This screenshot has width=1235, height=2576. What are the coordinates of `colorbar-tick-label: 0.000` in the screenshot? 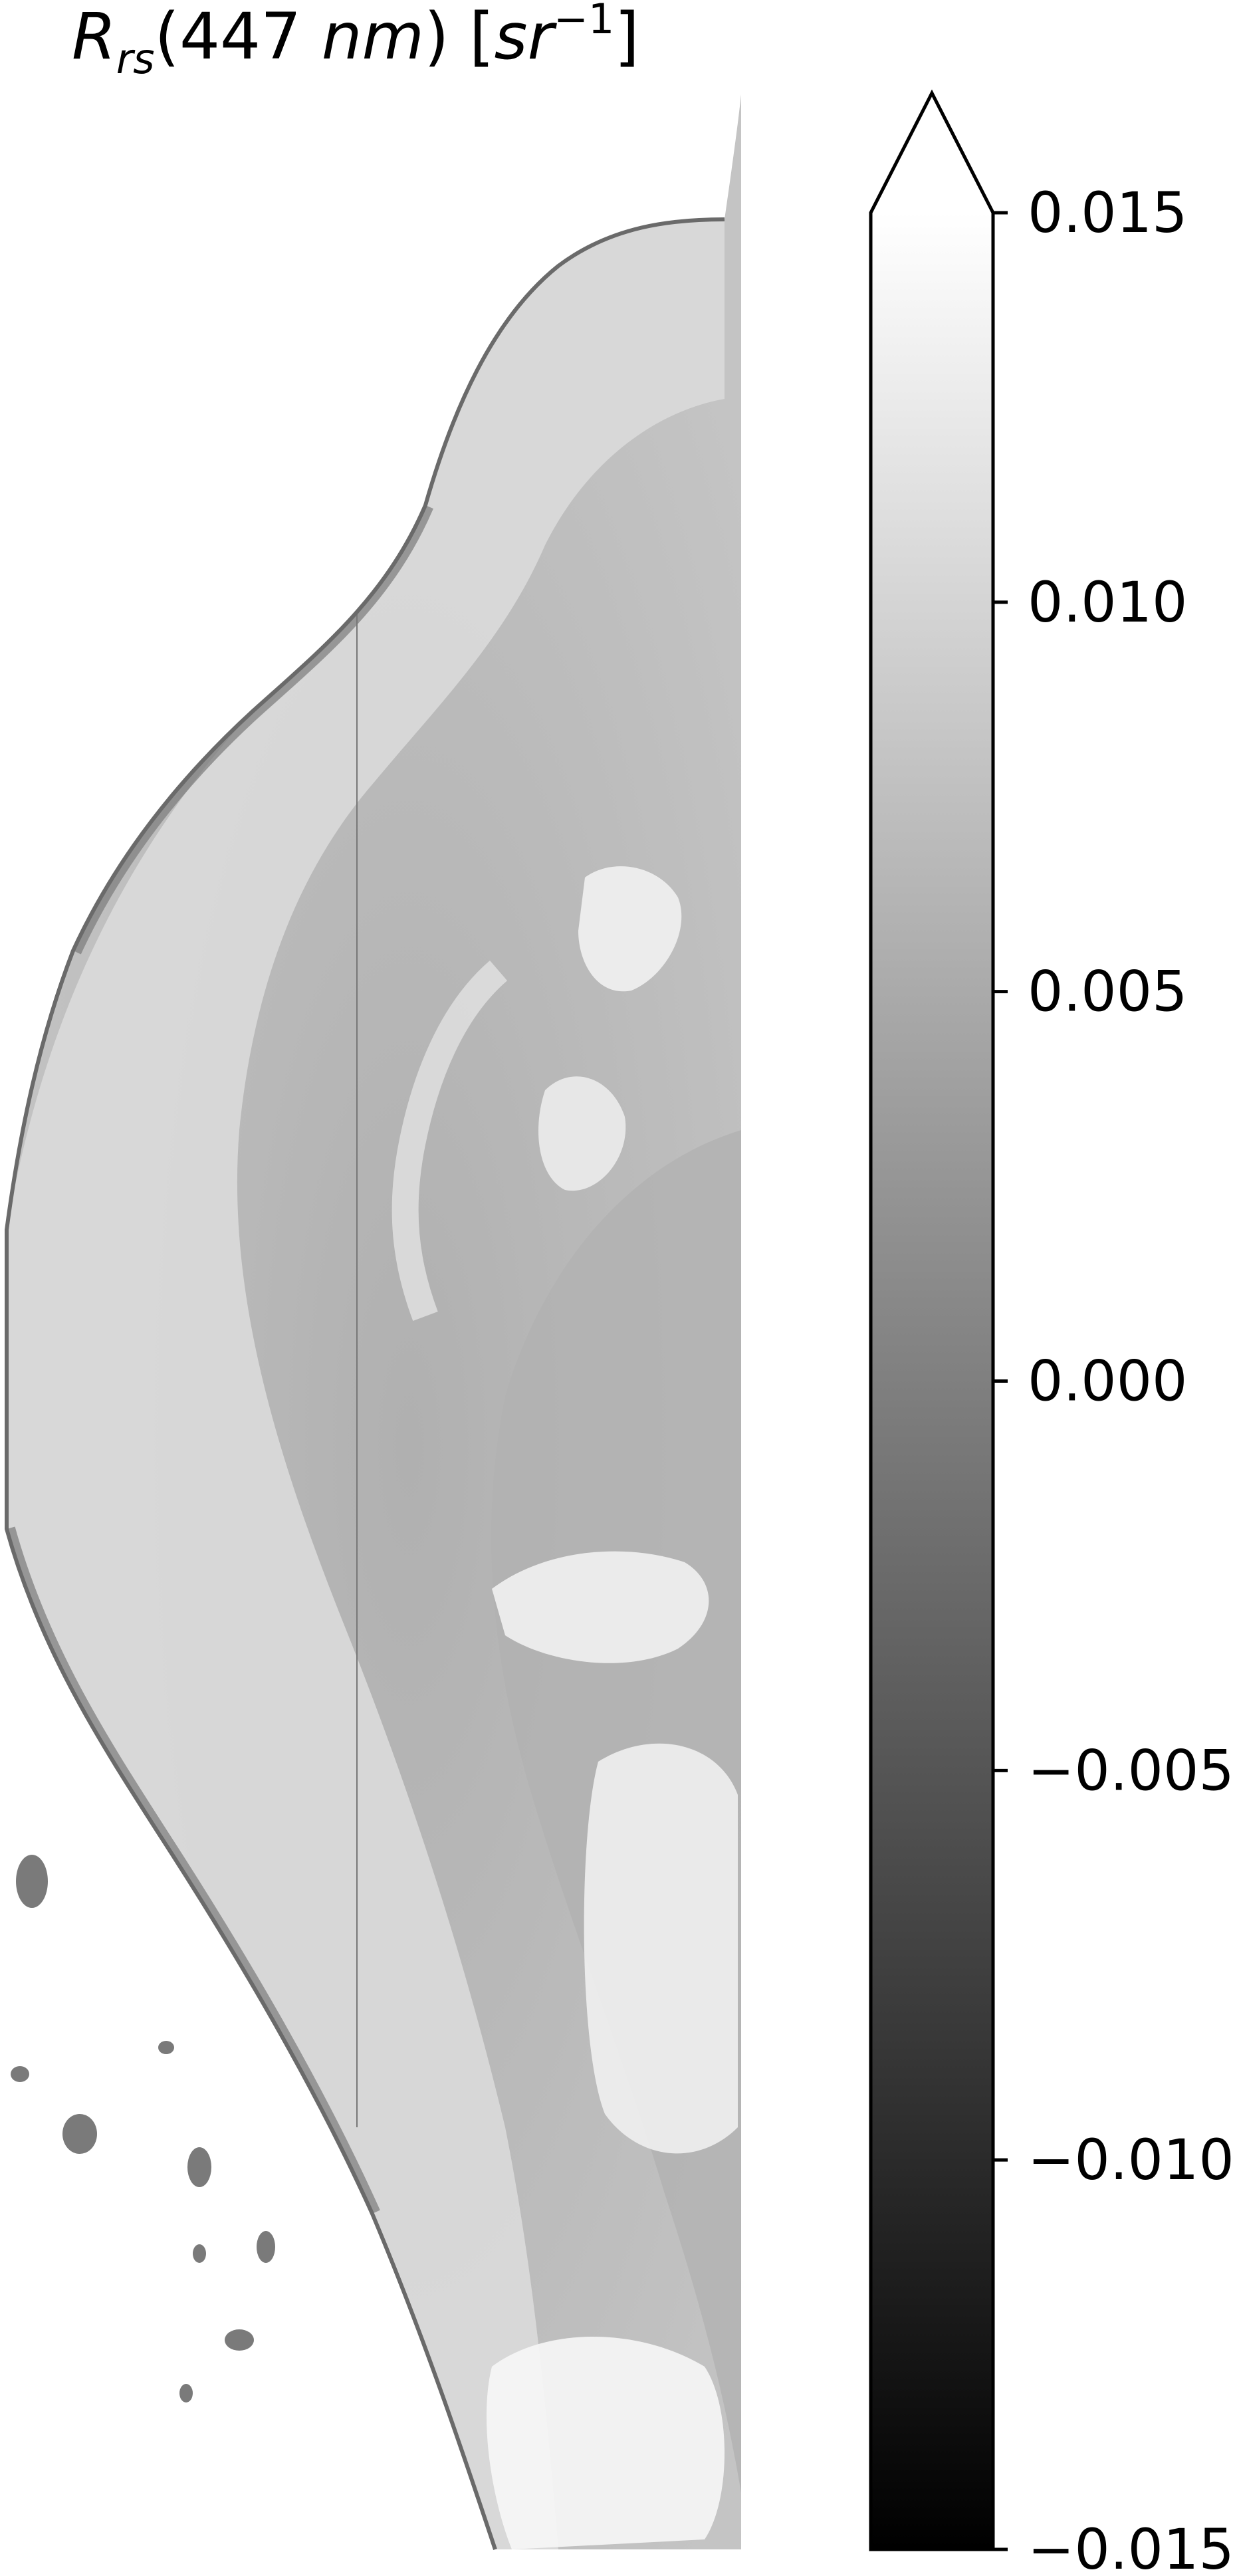 It's located at (1107, 1381).